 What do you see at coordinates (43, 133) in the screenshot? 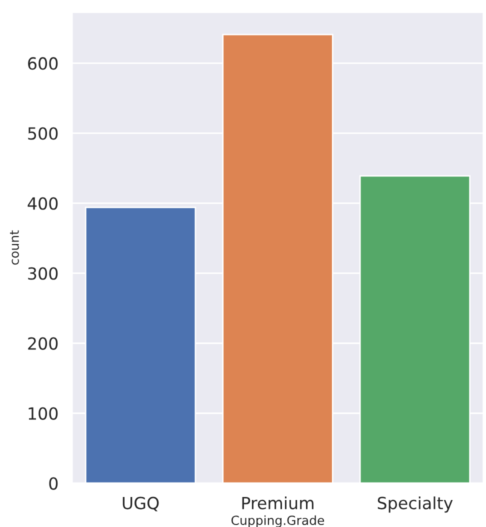
I see `y-tick-label: 500` at bounding box center [43, 133].